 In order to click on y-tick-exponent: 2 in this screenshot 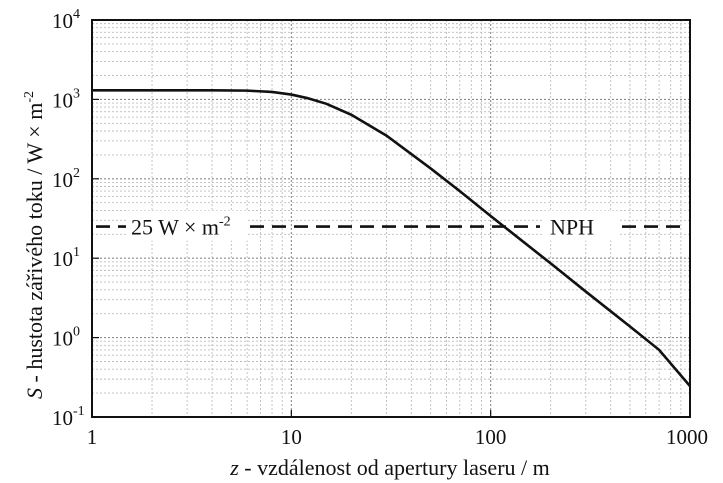, I will do `click(76, 173)`.